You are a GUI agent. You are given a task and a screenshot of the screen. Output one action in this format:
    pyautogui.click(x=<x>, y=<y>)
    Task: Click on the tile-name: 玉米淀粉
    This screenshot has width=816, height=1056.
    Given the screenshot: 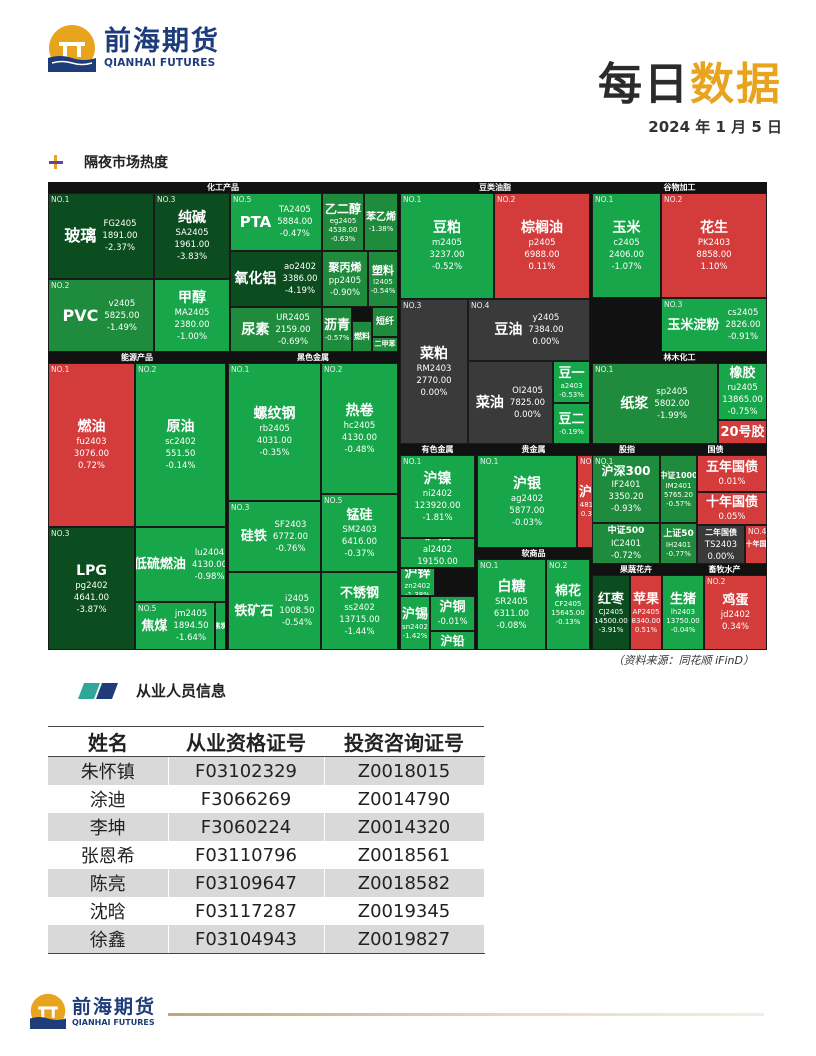 What is the action you would take?
    pyautogui.click(x=693, y=325)
    